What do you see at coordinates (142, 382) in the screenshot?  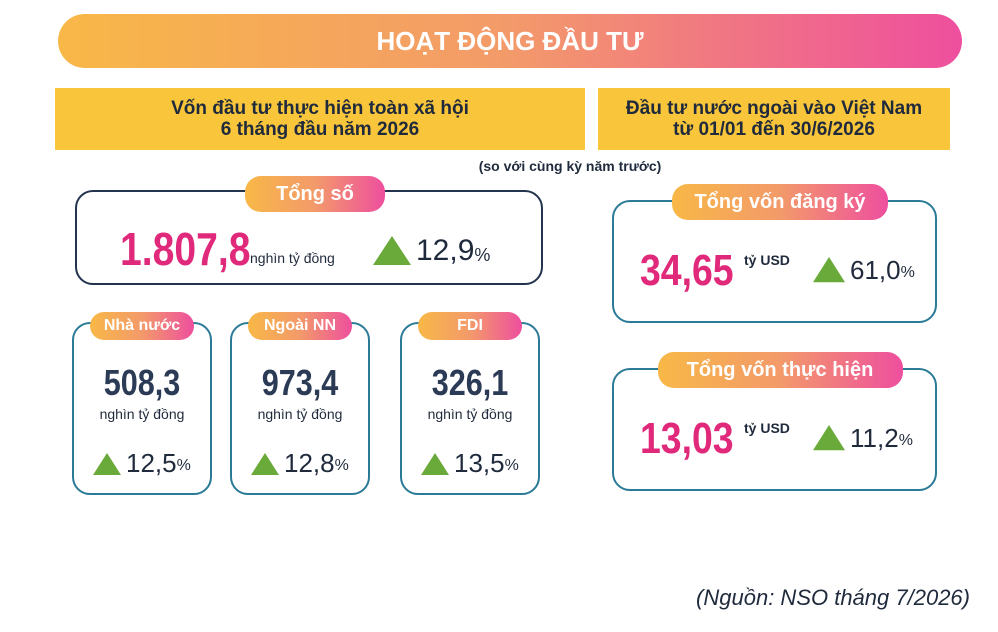 I see `part-value: 508,3` at bounding box center [142, 382].